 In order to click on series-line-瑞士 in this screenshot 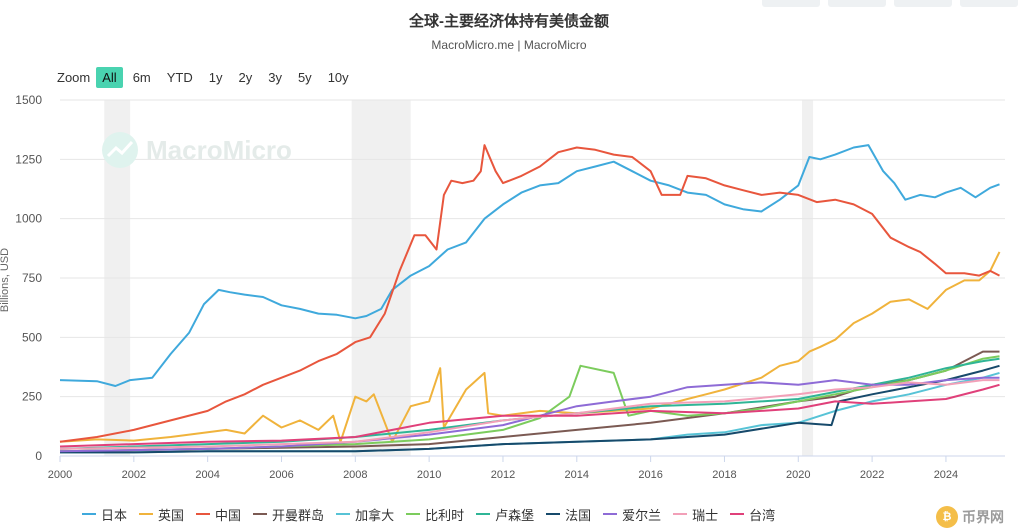, I will do `click(529, 414)`.